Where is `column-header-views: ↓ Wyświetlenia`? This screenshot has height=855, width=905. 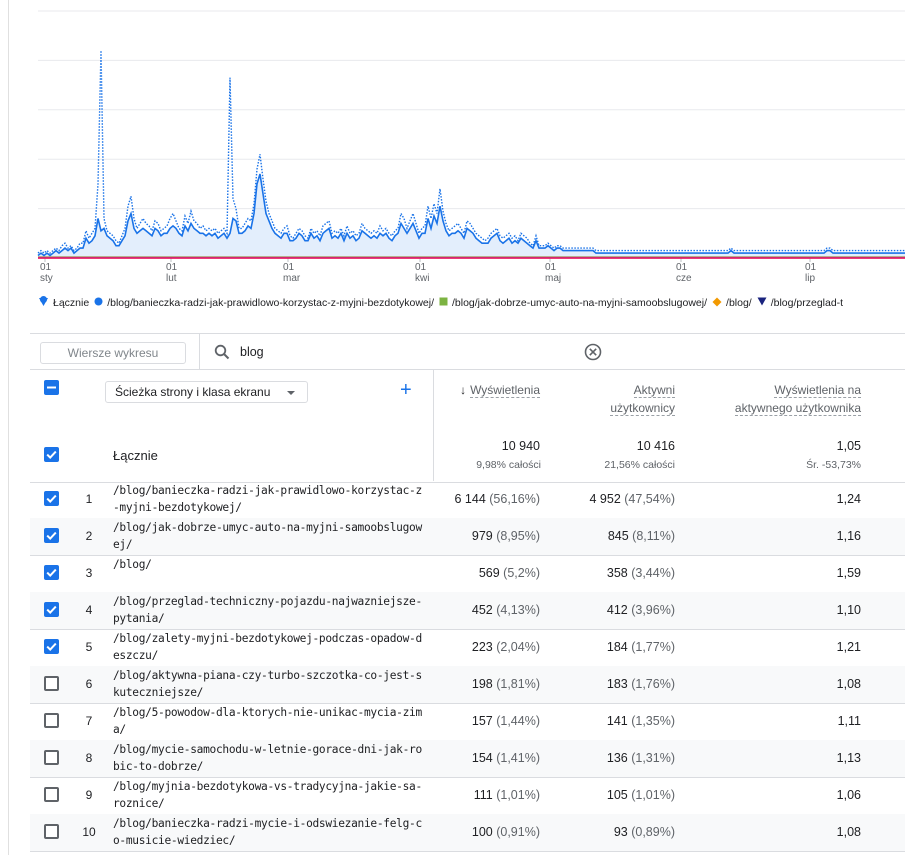
column-header-views: ↓ Wyświetlenia is located at coordinates (490, 390).